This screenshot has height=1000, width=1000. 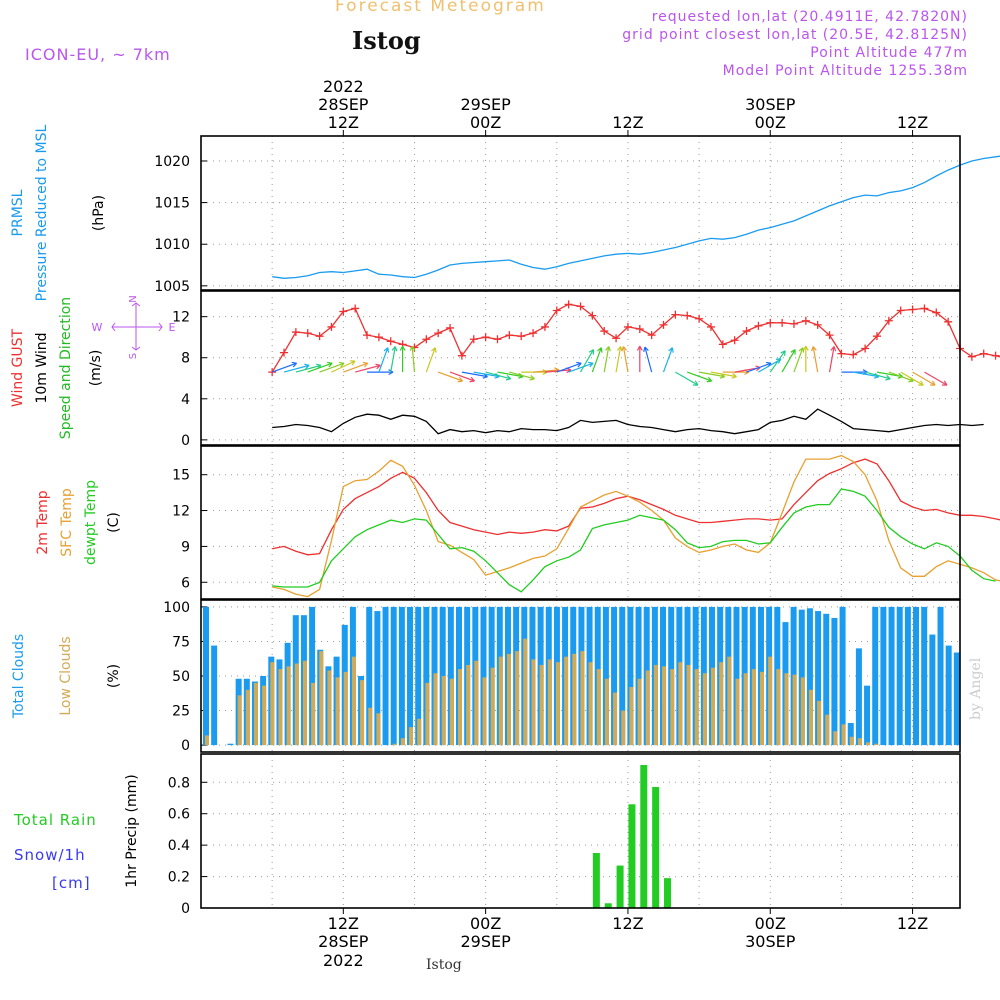 What do you see at coordinates (185, 441) in the screenshot?
I see `y-tick-label: 0` at bounding box center [185, 441].